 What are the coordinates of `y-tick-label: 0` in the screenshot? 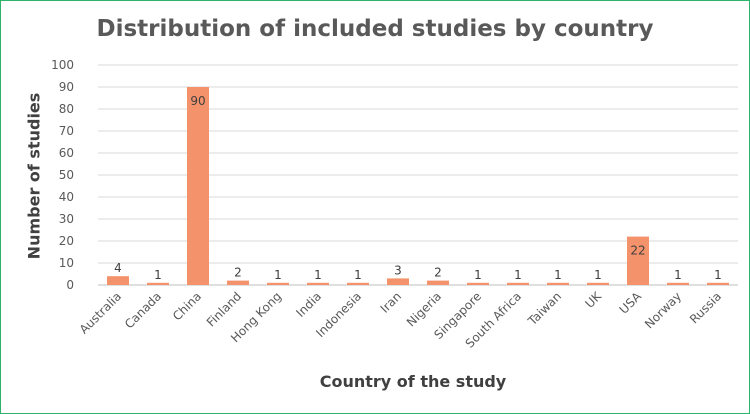 It's located at (70, 285).